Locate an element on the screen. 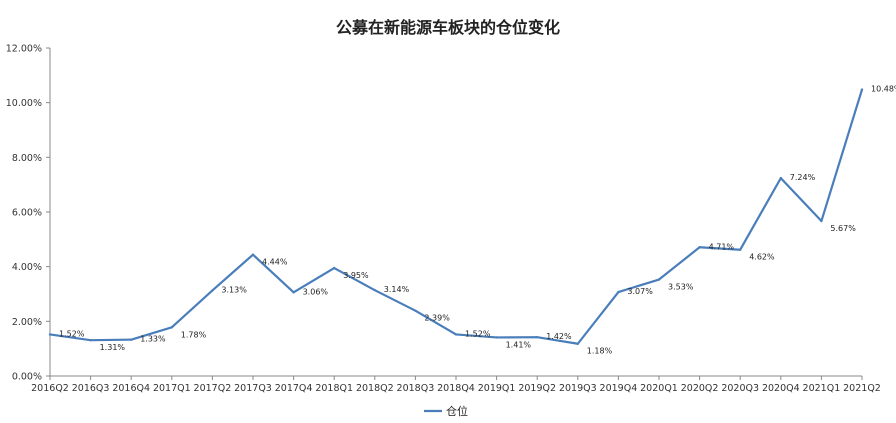  x-tick-label: 2016Q3 is located at coordinates (91, 388).